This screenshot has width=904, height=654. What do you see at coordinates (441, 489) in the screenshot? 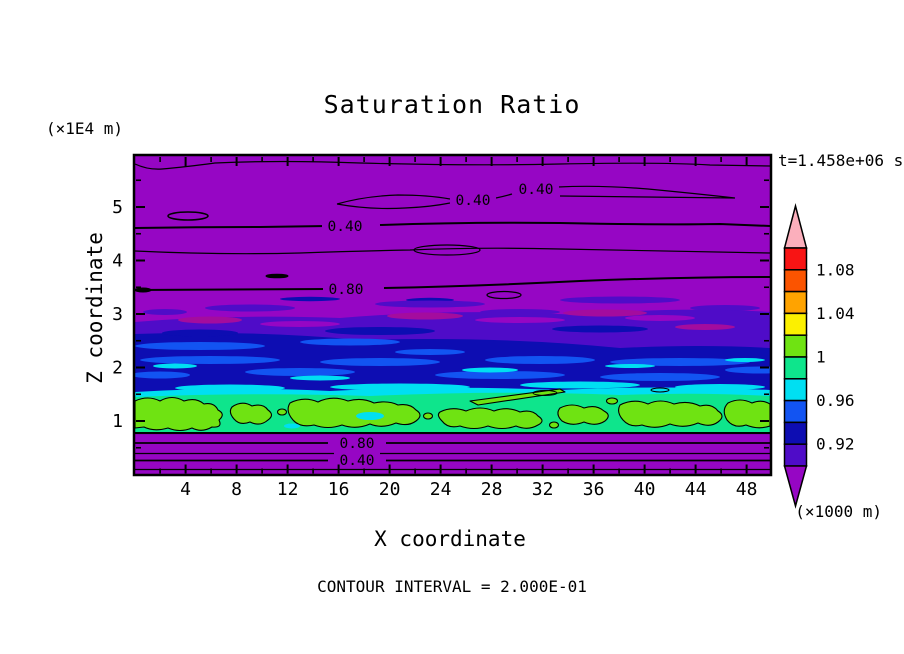
I see `x-tick-label: 24` at bounding box center [441, 489].